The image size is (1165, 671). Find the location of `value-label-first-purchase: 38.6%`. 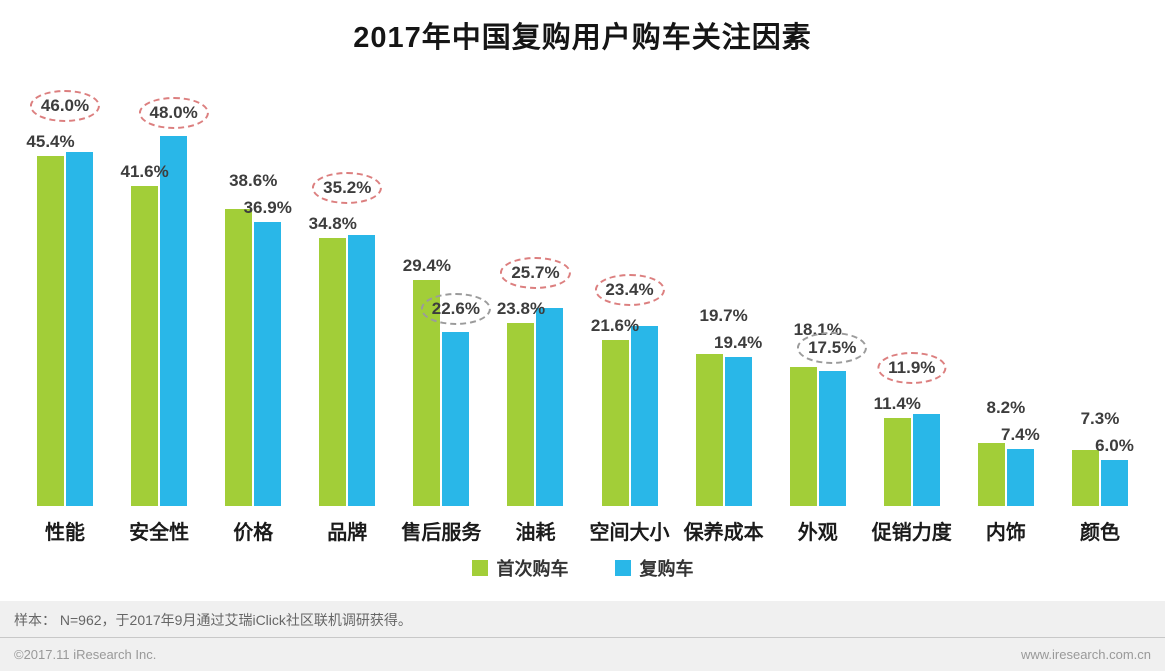

value-label-first-purchase: 38.6% is located at coordinates (253, 180).